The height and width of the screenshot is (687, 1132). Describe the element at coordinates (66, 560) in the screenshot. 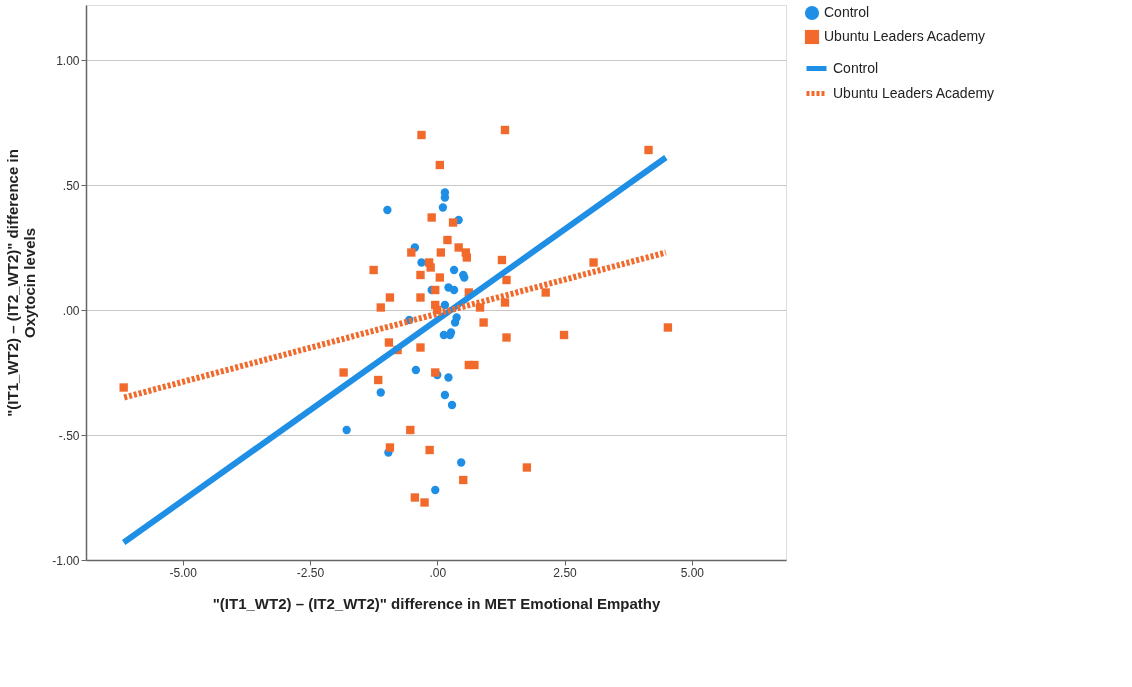

I see `y-tick-label: -1.00` at that location.